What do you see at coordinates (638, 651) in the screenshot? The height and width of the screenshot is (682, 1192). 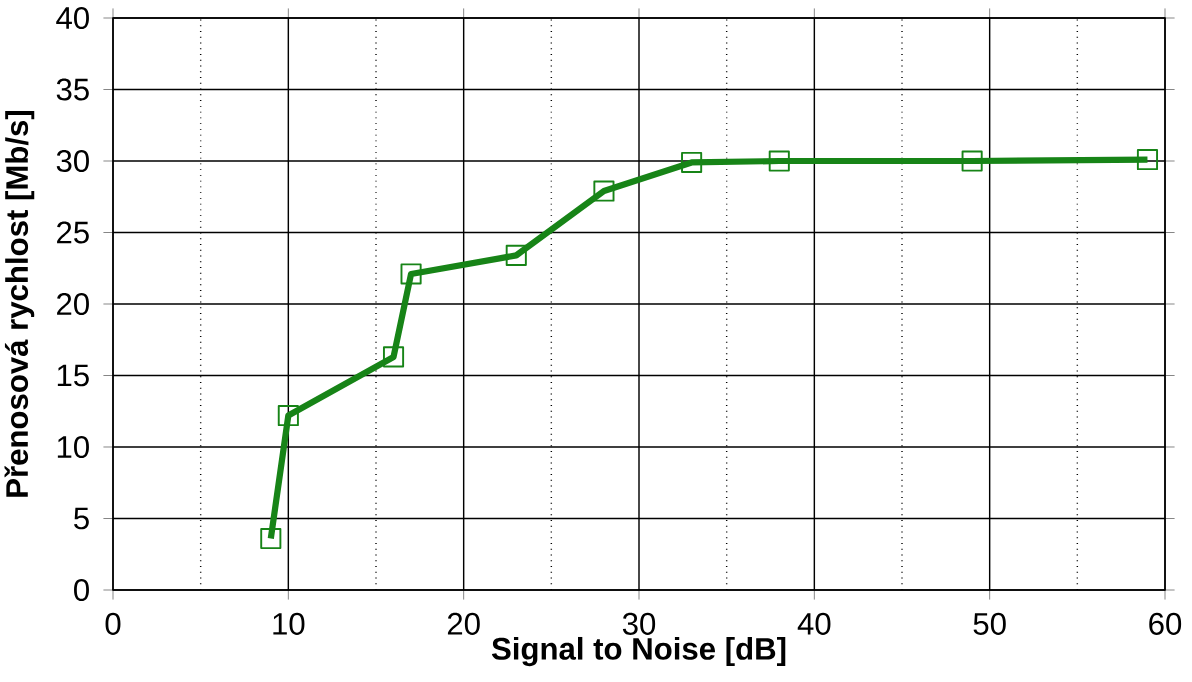 I see `x-axis-title: Signal to Noise [dB]` at bounding box center [638, 651].